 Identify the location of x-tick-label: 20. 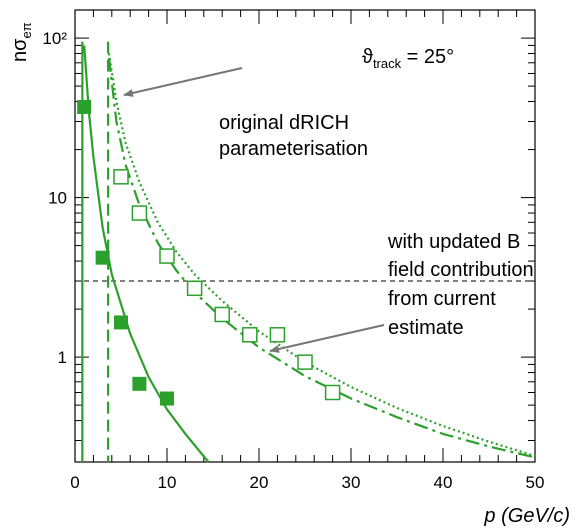
(259, 482).